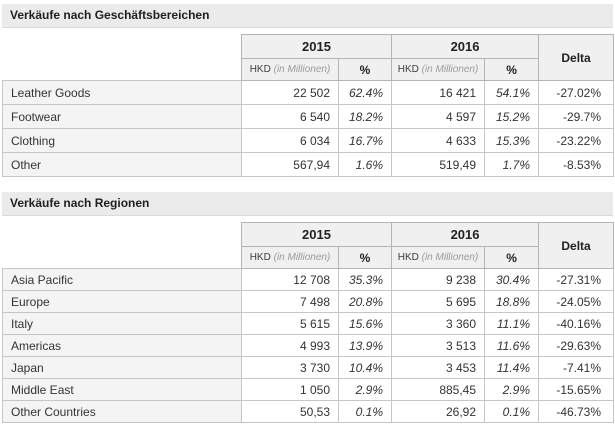 This screenshot has width=615, height=448. I want to click on pct-2016-value: 15.2%, so click(512, 116).